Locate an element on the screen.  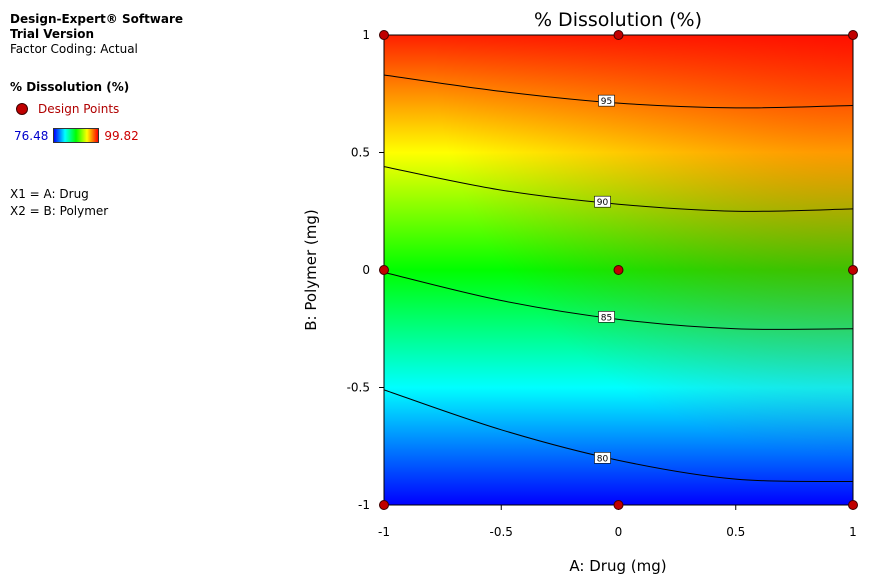
x-tick-label: 1 is located at coordinates (853, 532).